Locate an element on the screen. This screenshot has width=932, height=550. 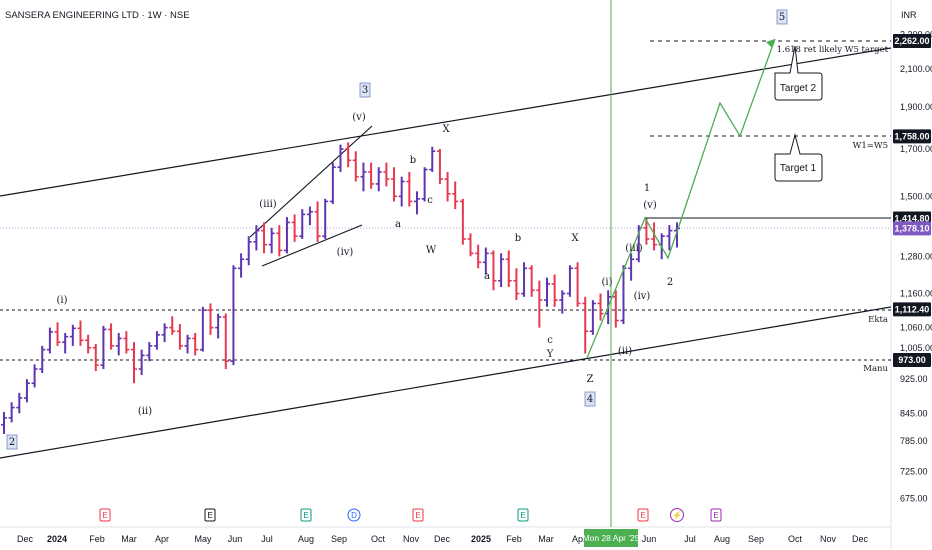
y-tick-label: 2,100.00 is located at coordinates (916, 69).